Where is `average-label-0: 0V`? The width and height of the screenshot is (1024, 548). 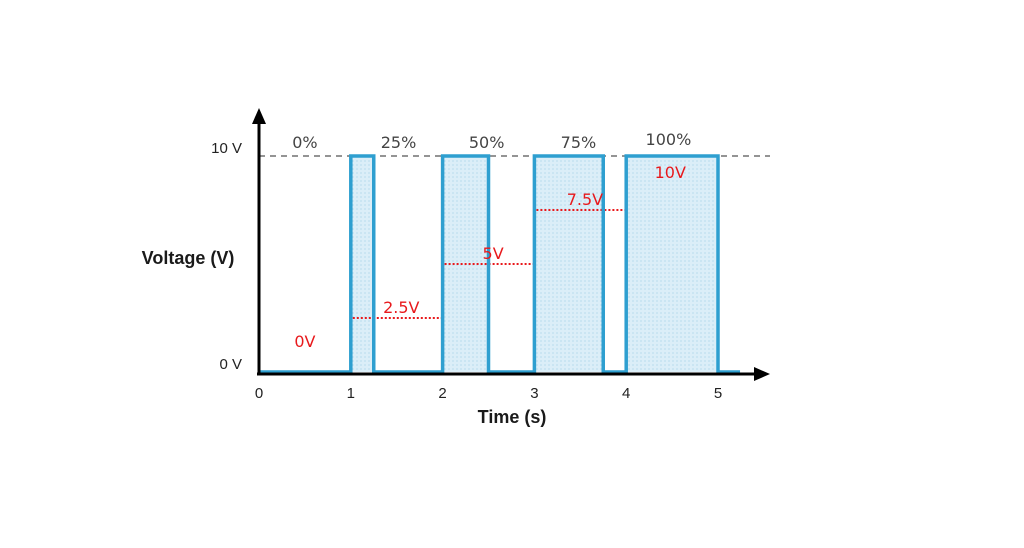
average-label-0: 0V is located at coordinates (304, 341).